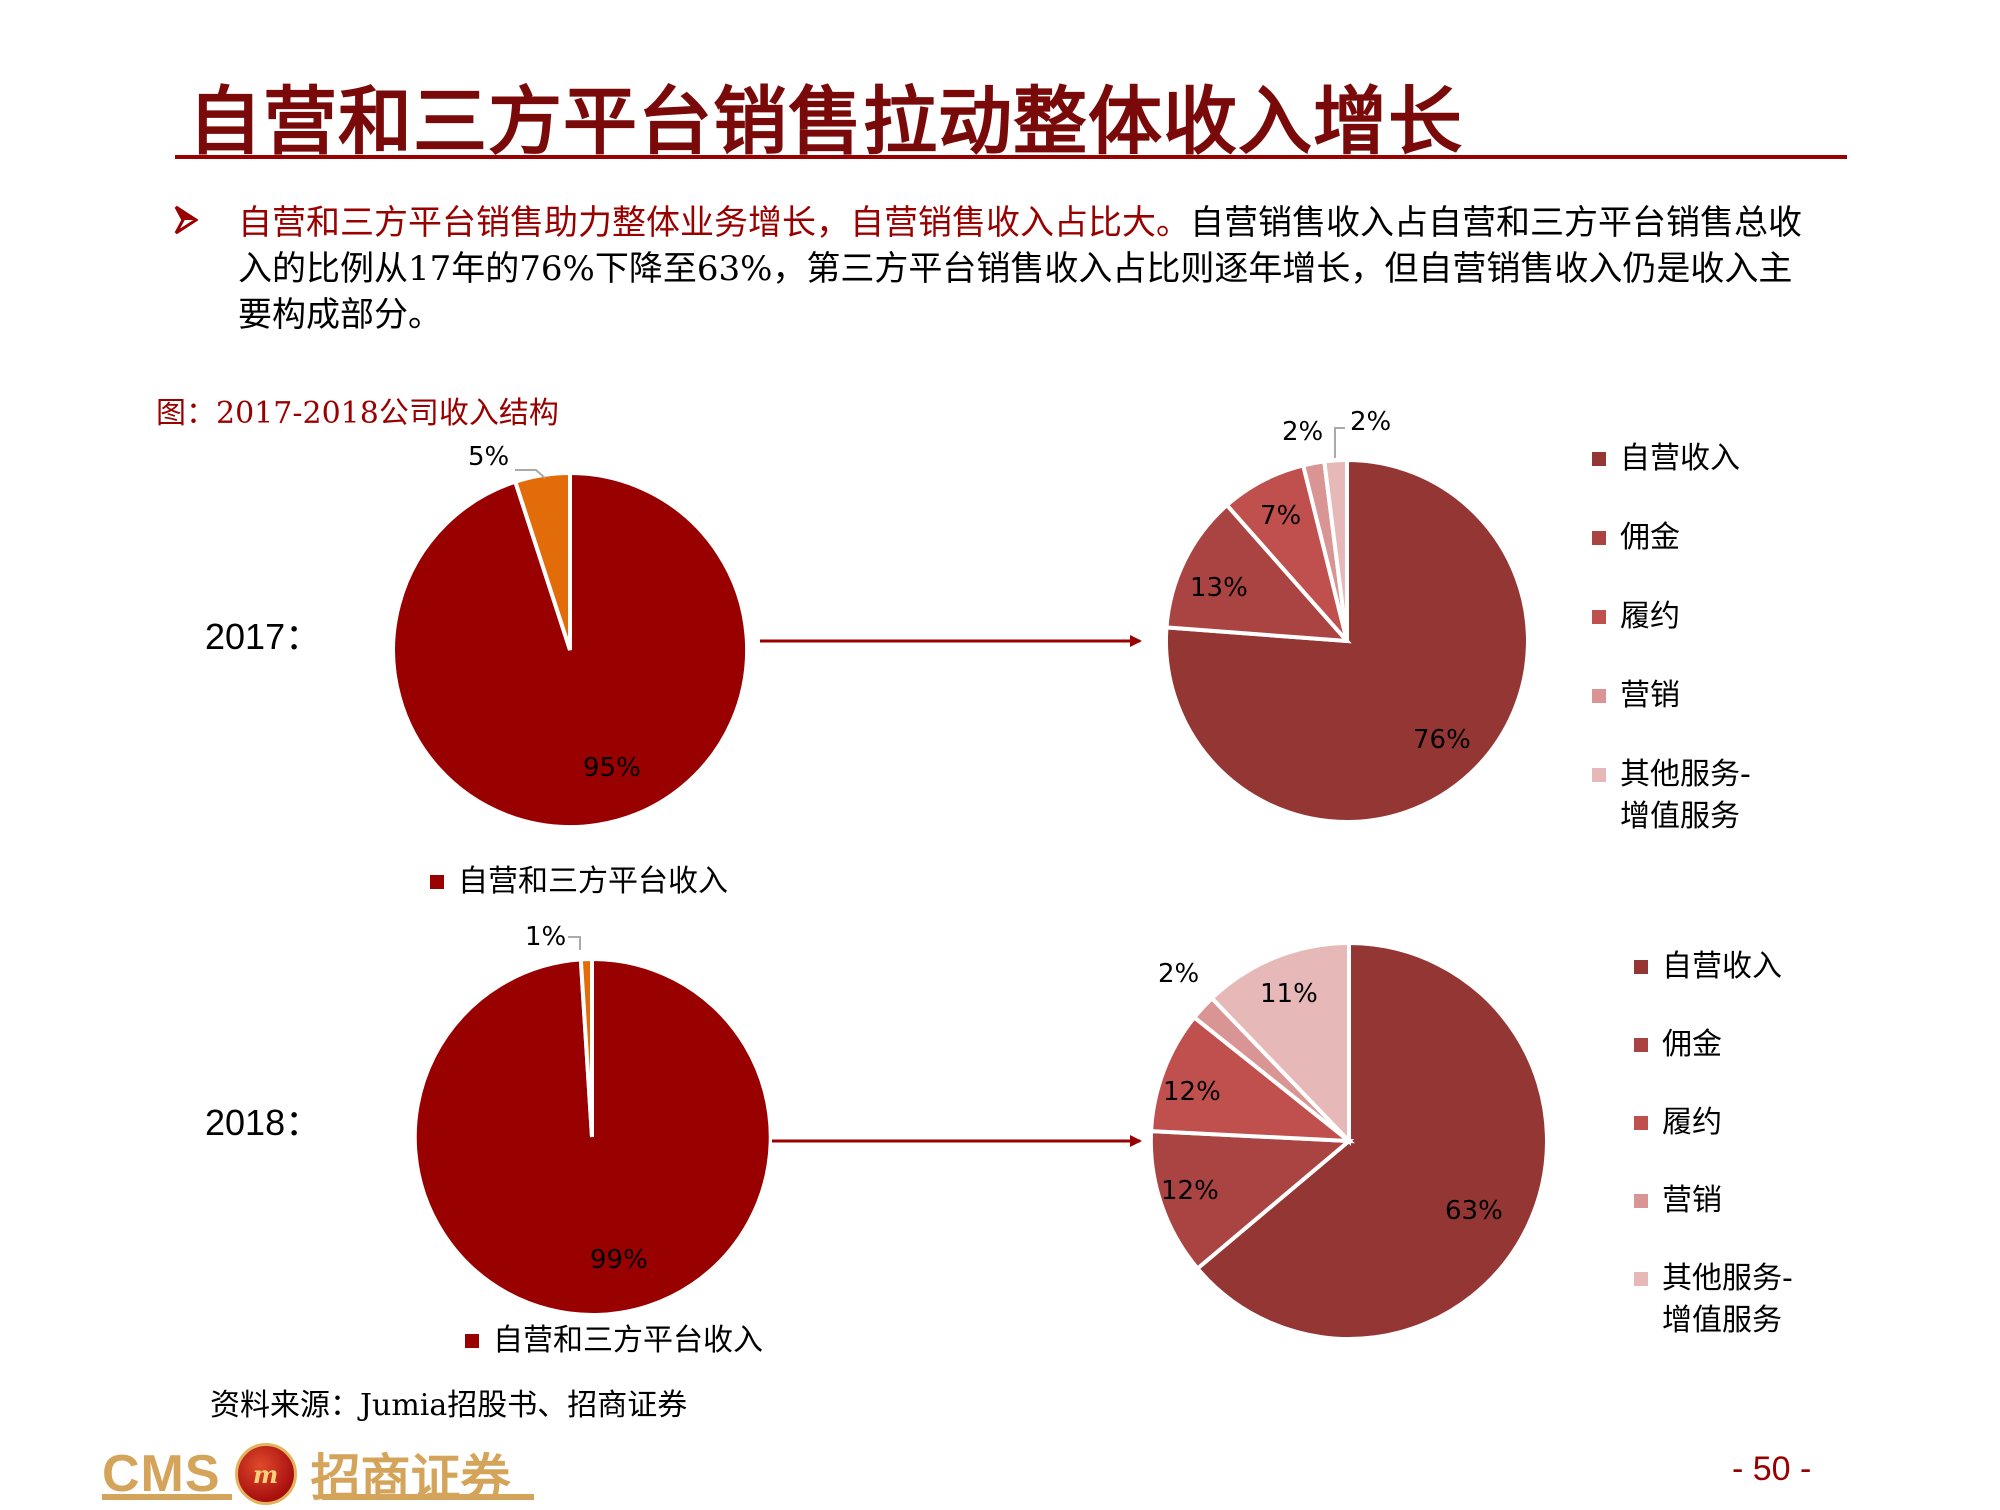 The width and height of the screenshot is (2000, 1510). Describe the element at coordinates (1678, 1201) in the screenshot. I see `legend-2018-marketing: 营销` at that location.